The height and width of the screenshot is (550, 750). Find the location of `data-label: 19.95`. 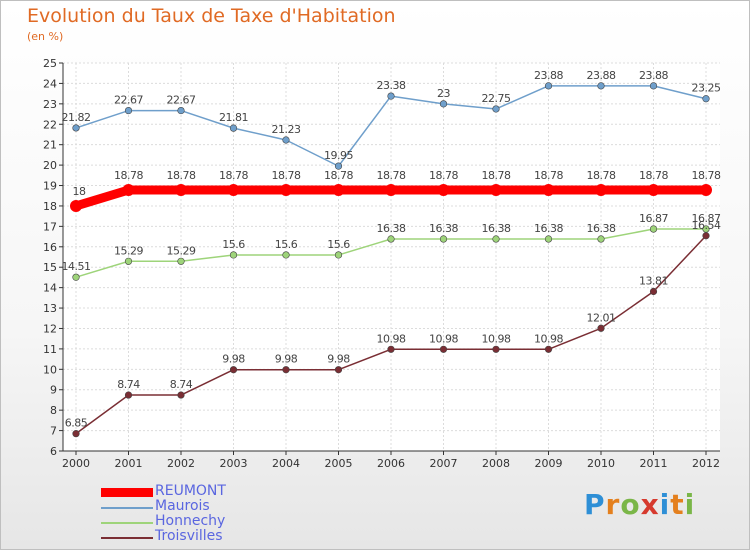

data-label: 19.95 is located at coordinates (338, 155).